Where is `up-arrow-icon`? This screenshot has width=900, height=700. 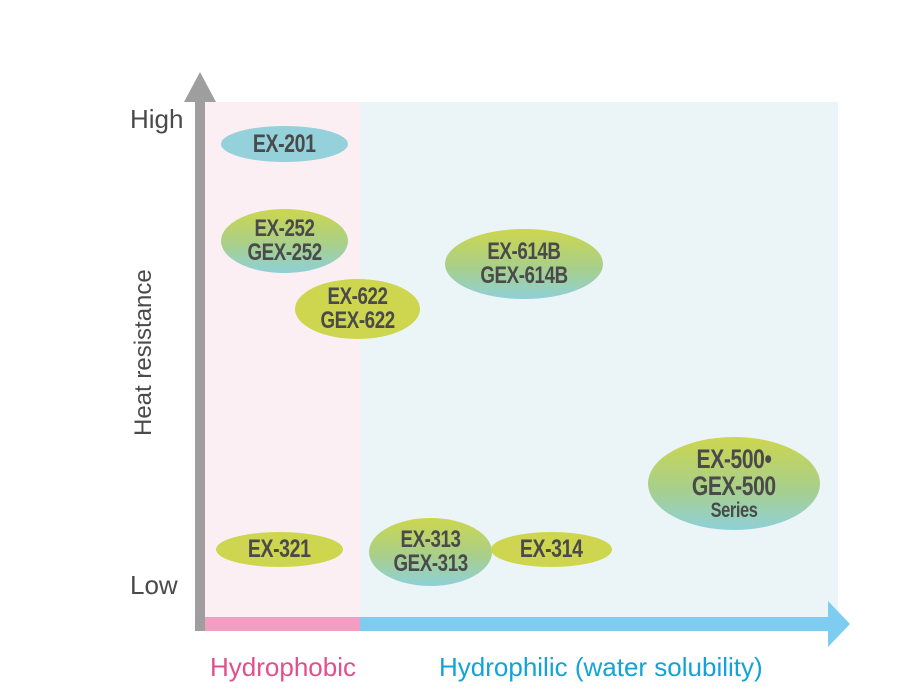 up-arrow-icon is located at coordinates (200, 87).